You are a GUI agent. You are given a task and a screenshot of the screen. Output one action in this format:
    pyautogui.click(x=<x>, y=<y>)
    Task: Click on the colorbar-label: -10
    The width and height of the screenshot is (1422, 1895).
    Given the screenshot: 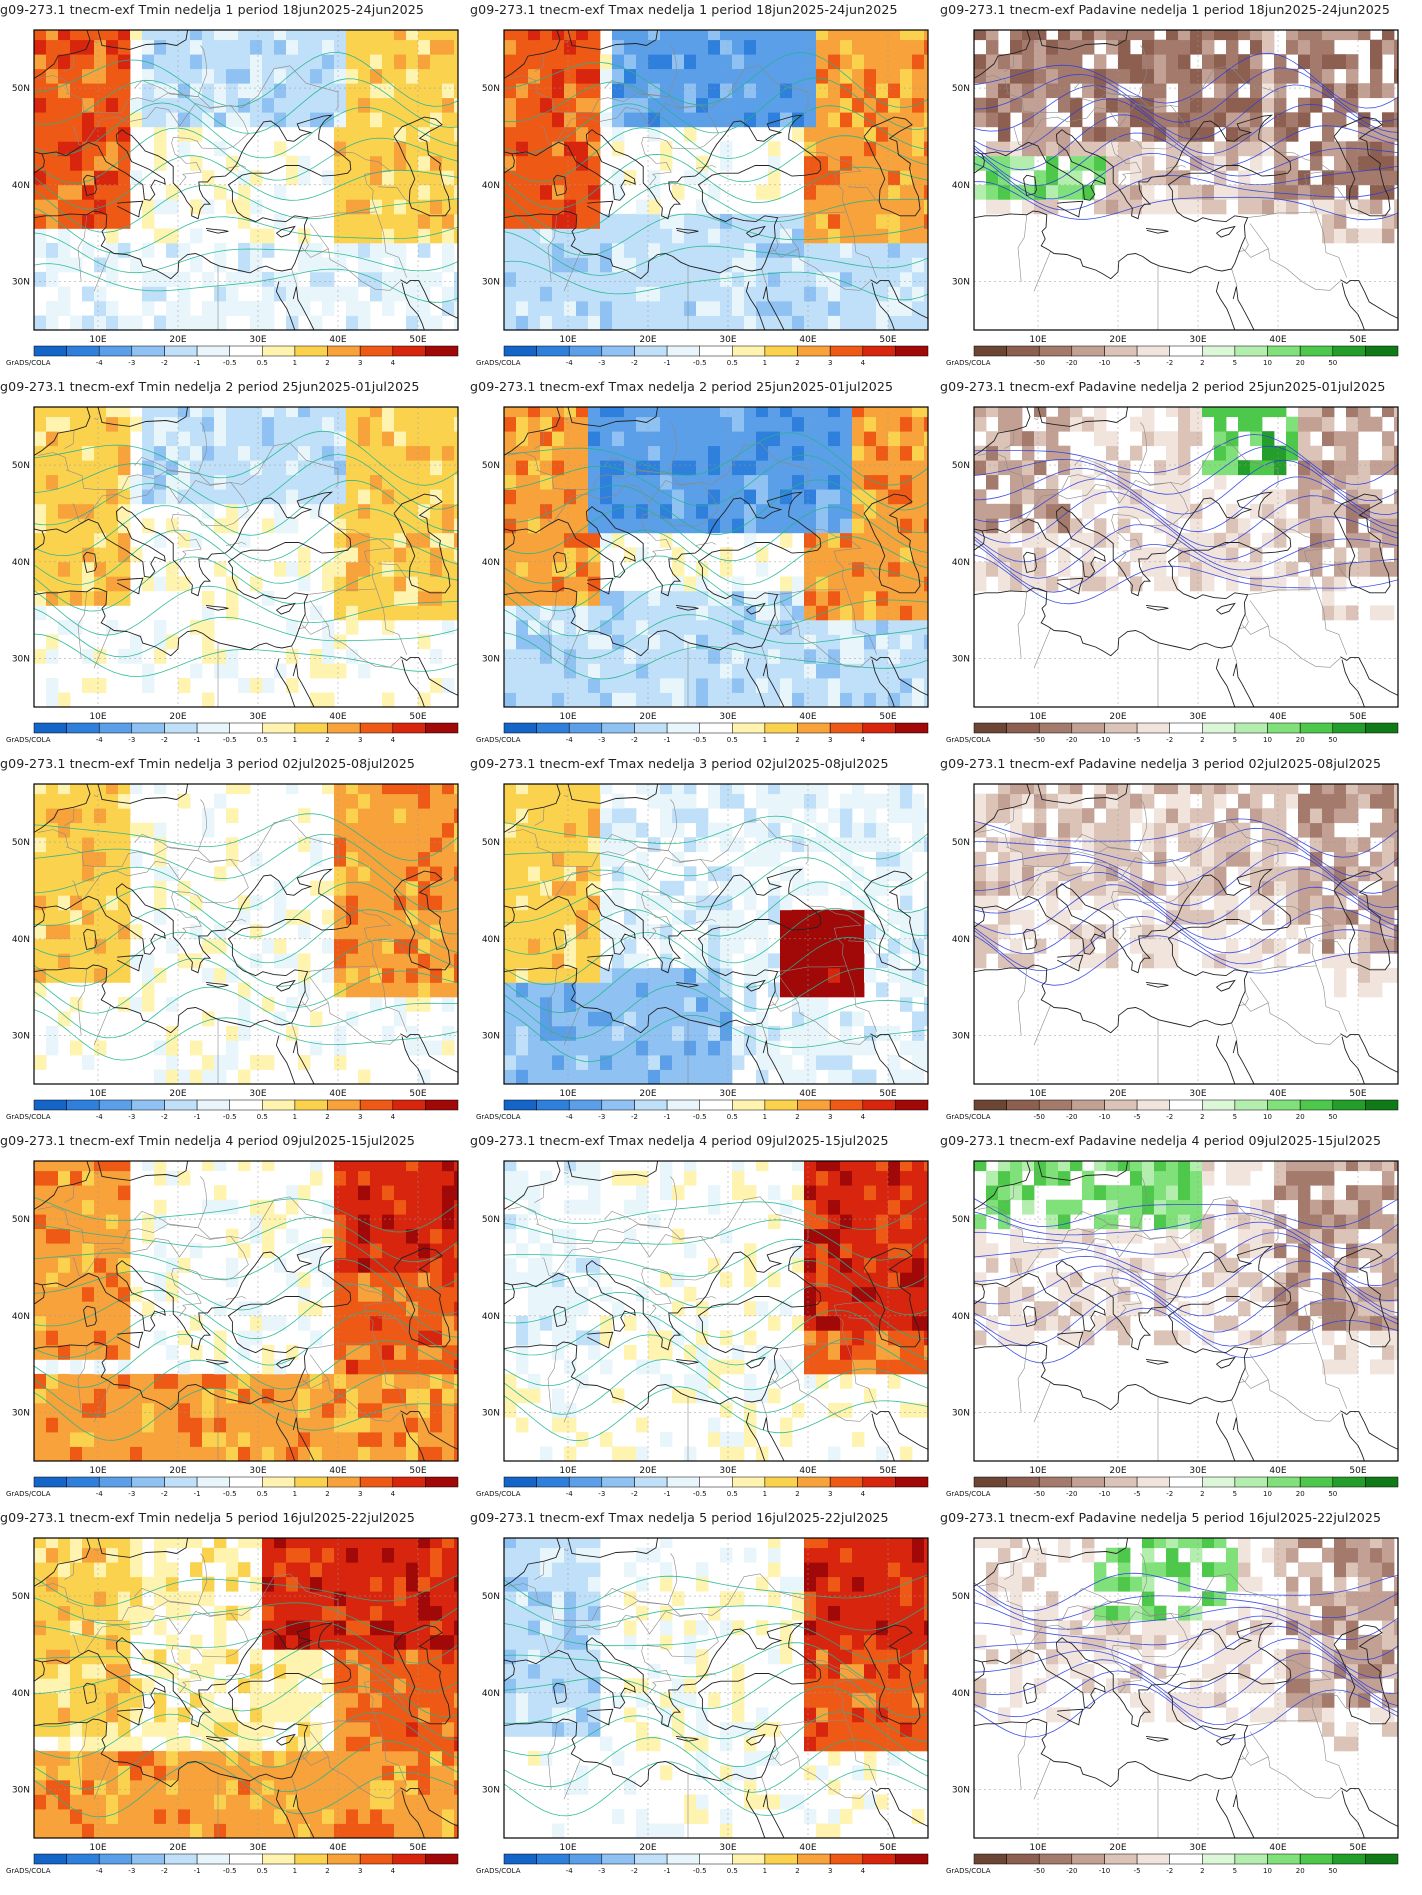 What is the action you would take?
    pyautogui.click(x=1104, y=1494)
    